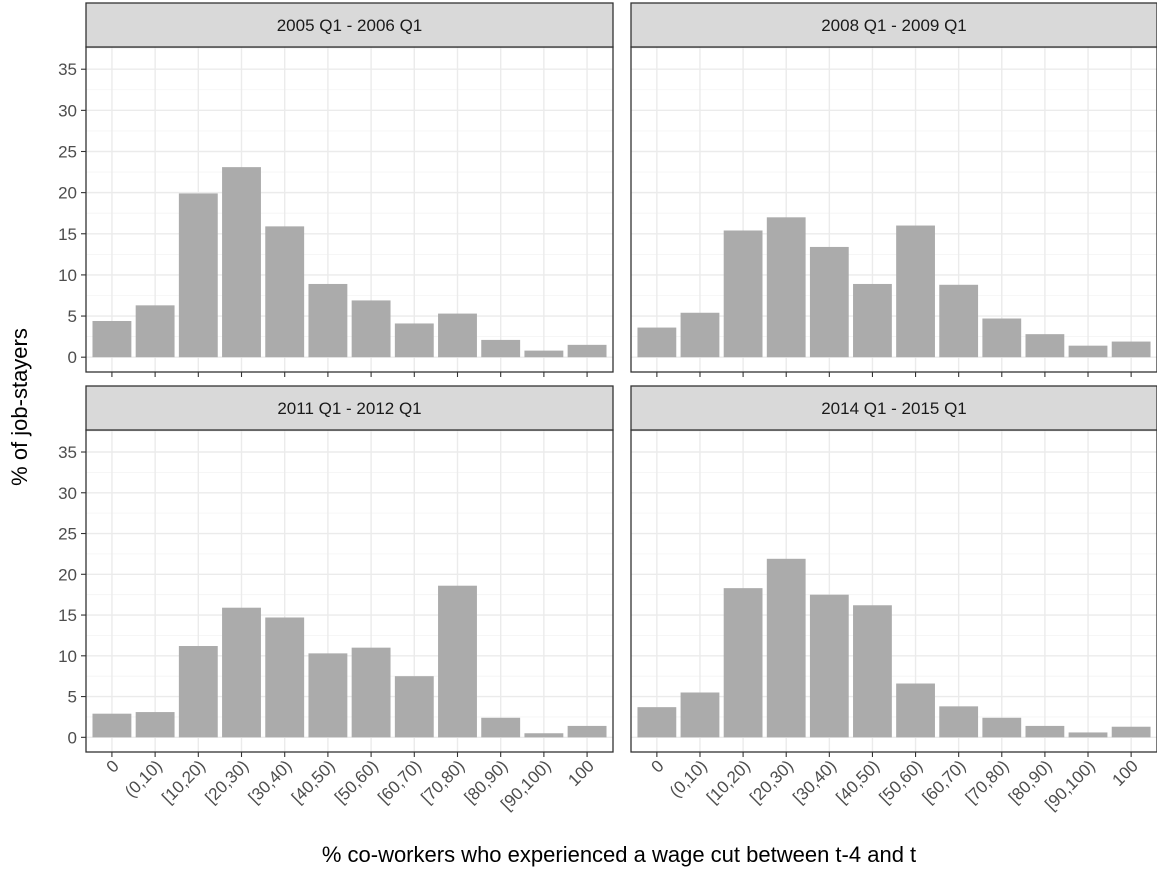 This screenshot has height=879, width=1157. I want to click on facet-strip-label: 2005 Q1 - 2006 Q1, so click(350, 25).